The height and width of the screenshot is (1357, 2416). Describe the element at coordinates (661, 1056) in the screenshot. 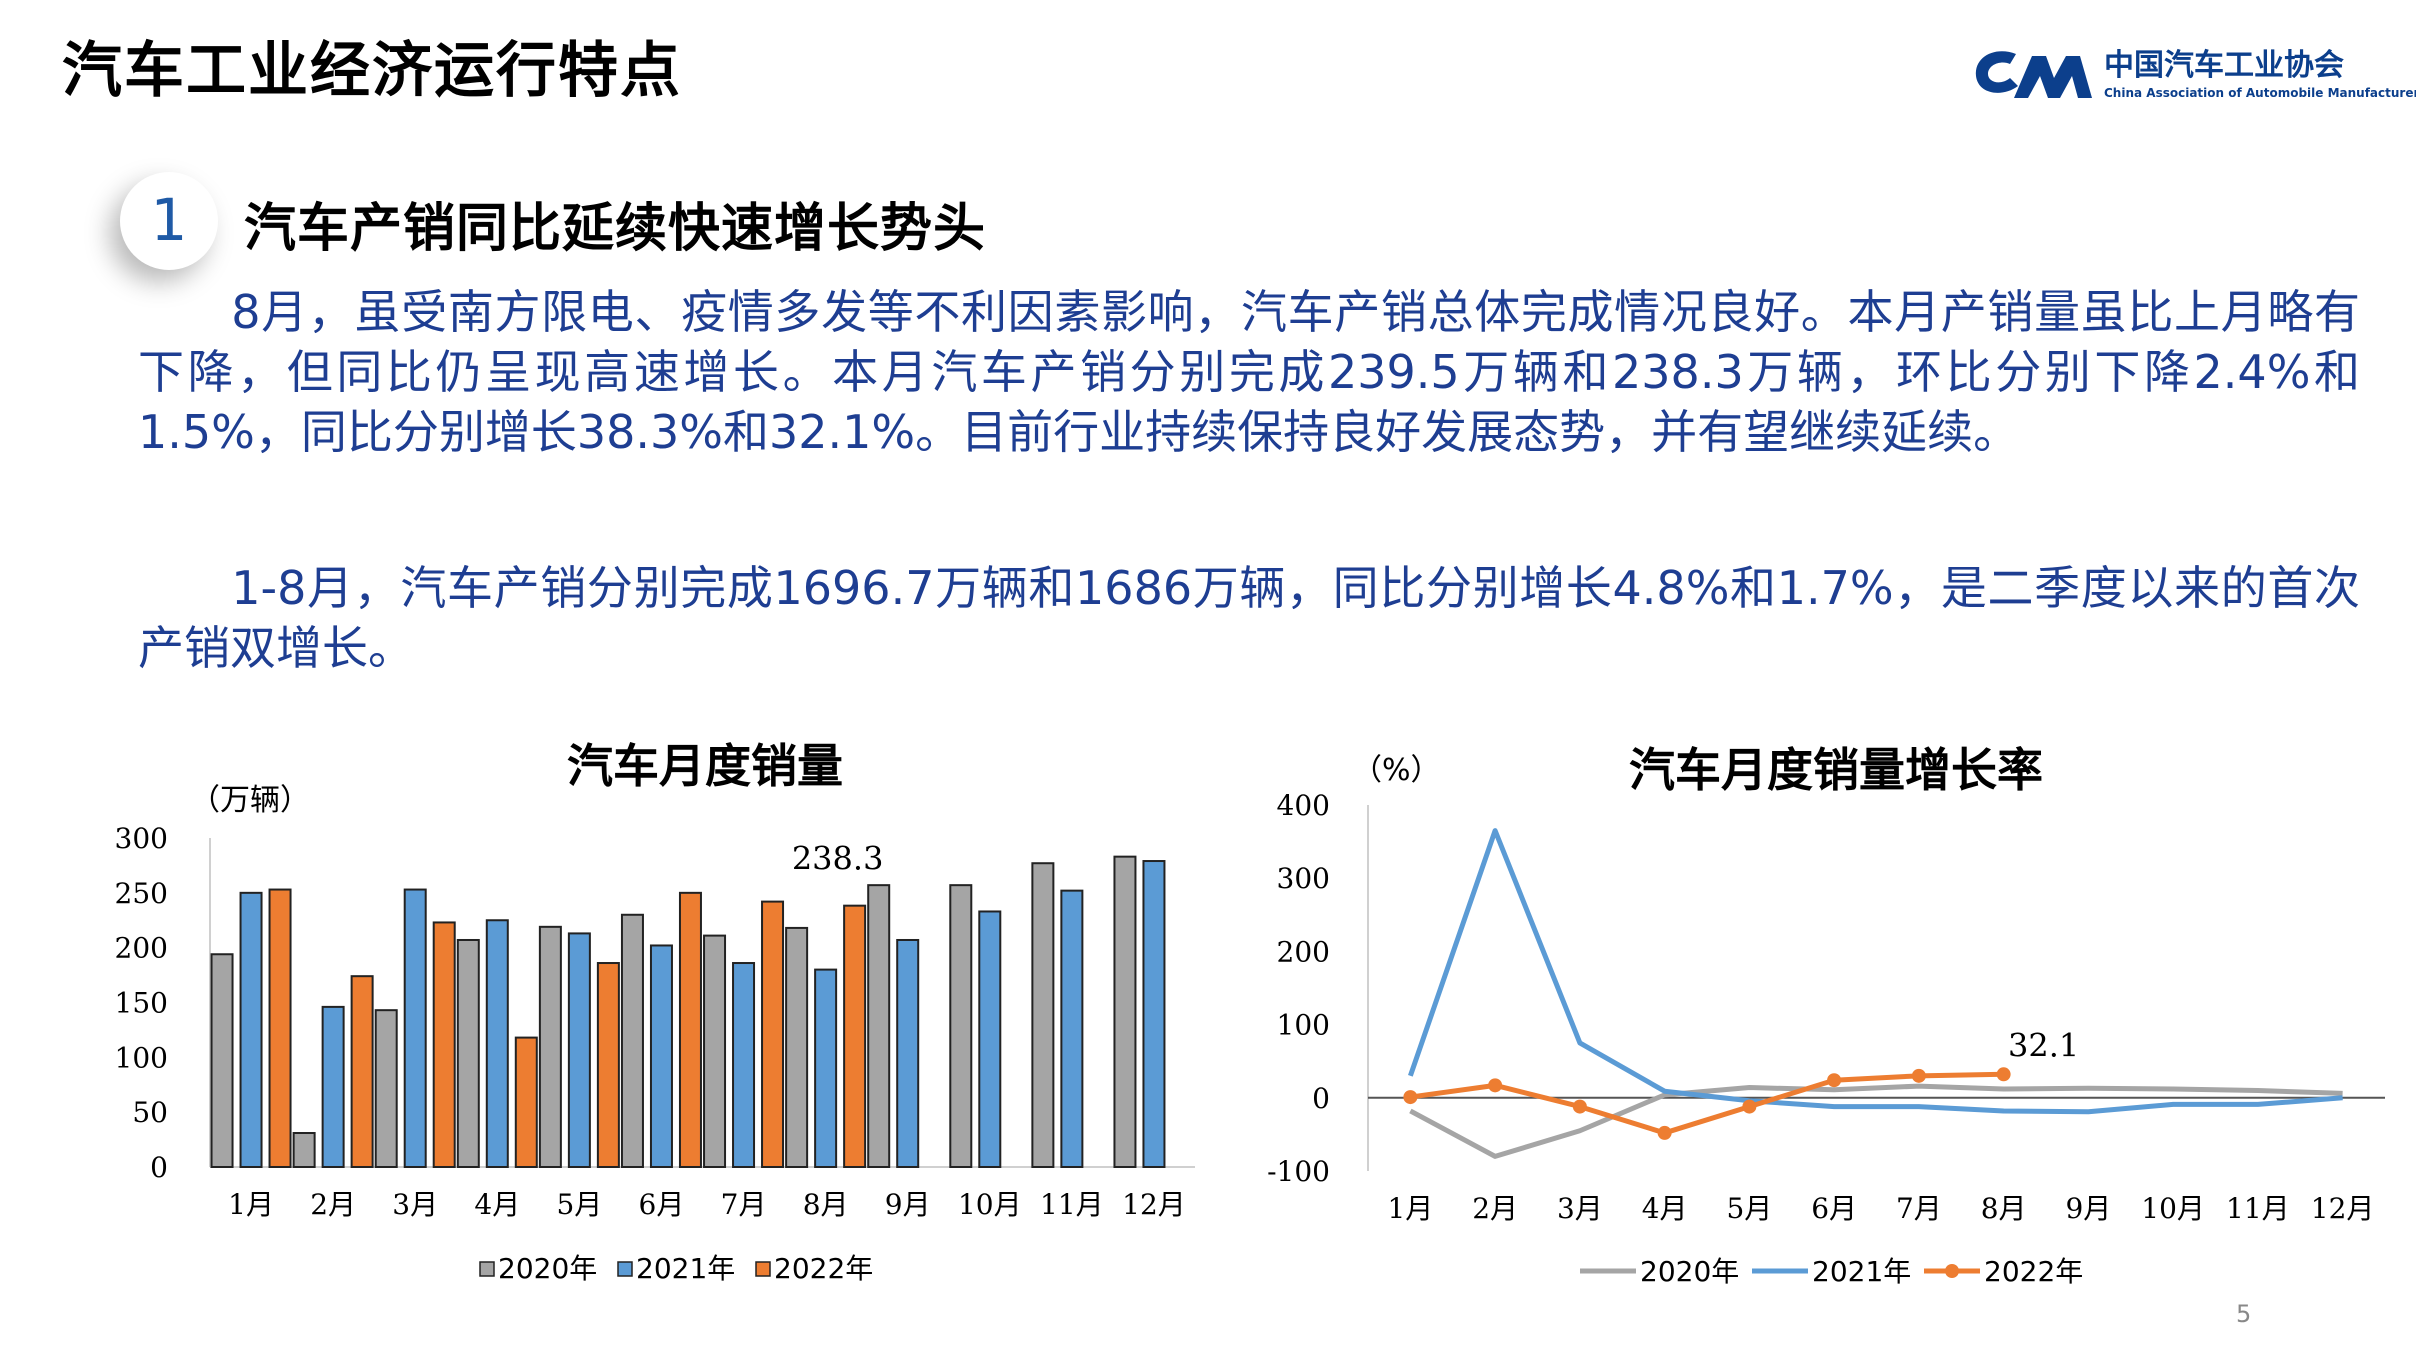

I see `bar-2021年-6月` at that location.